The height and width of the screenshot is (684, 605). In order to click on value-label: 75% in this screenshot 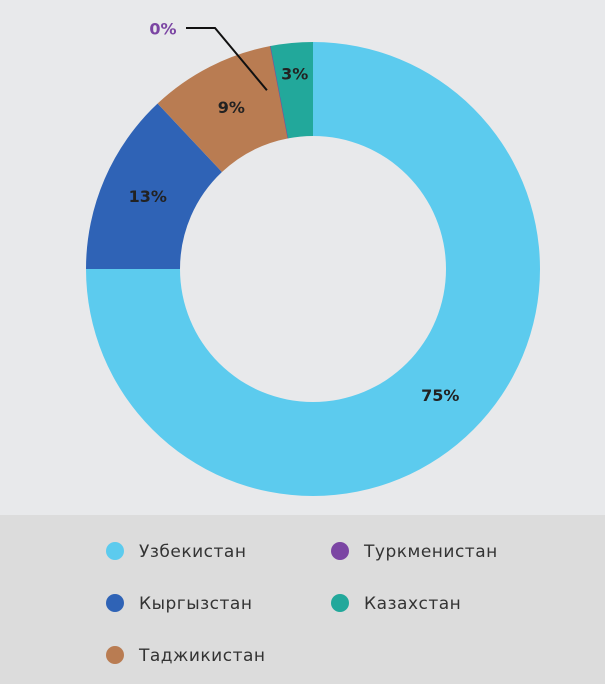, I will do `click(440, 395)`.